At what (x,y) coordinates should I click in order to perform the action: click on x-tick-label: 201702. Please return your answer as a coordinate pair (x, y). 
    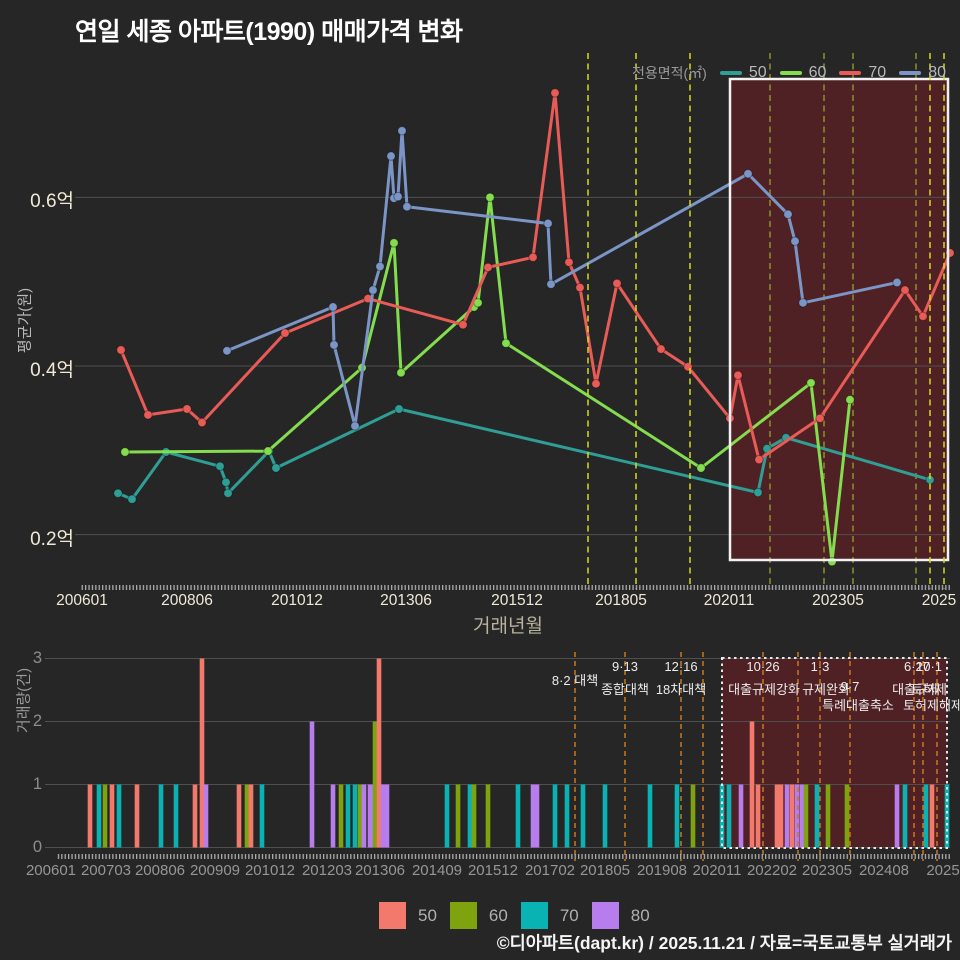
    Looking at the image, I should click on (550, 870).